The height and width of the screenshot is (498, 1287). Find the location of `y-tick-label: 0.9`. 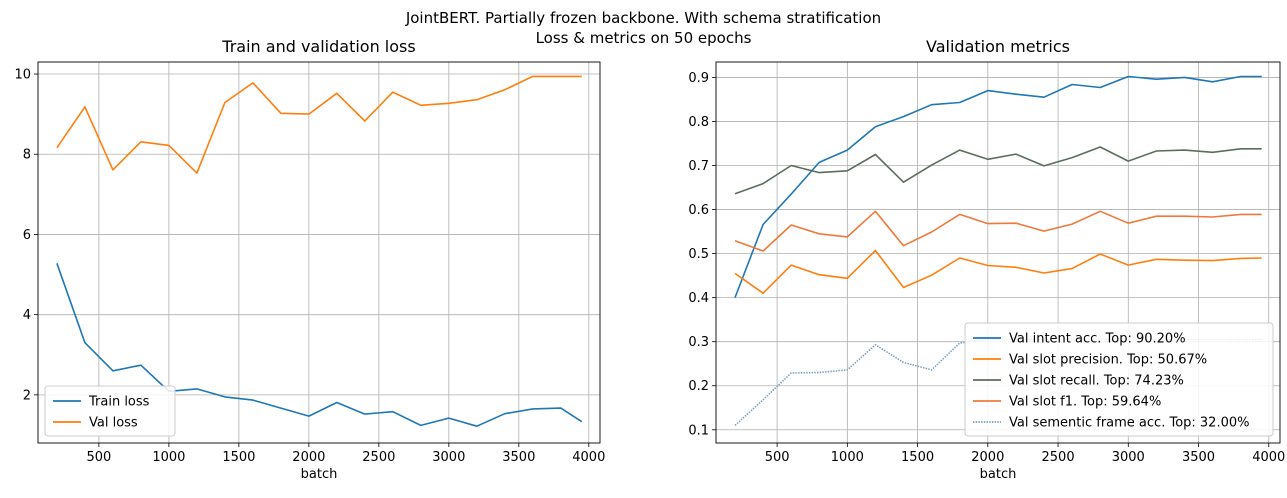

y-tick-label: 0.9 is located at coordinates (698, 78).